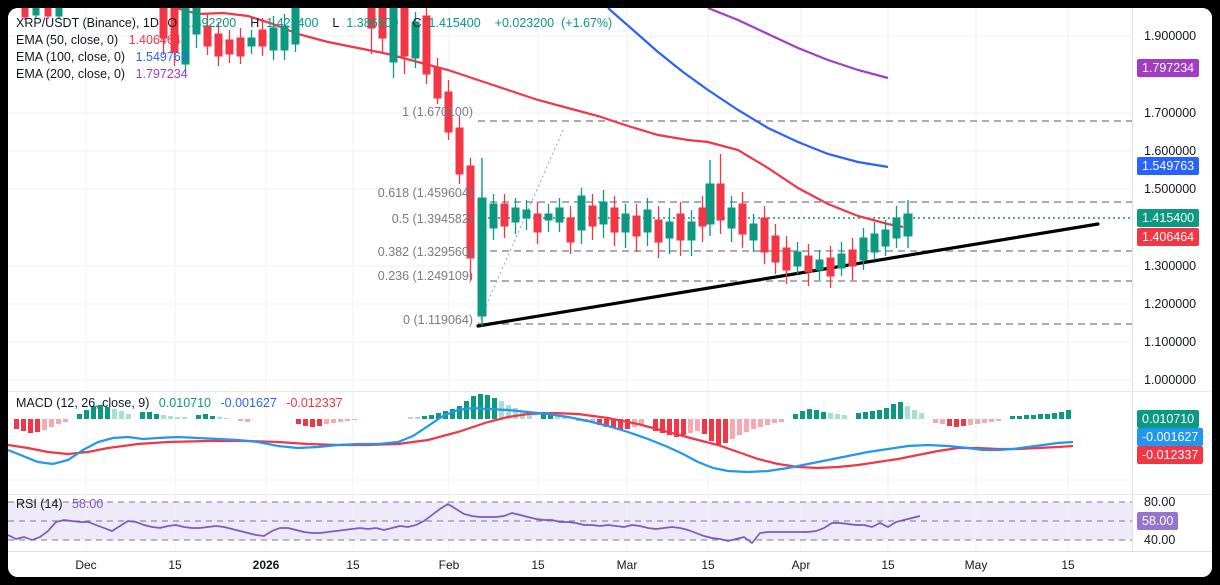 The image size is (1220, 585). Describe the element at coordinates (538, 565) in the screenshot. I see `time-label-15c: 15` at that location.